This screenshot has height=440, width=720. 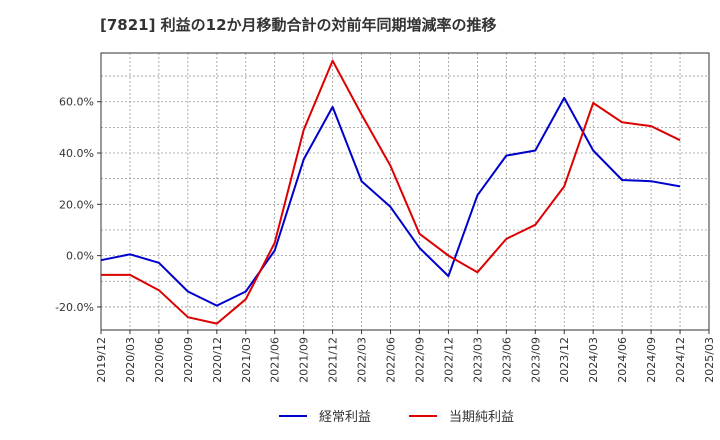 I want to click on x-tick-label: 2020/03, so click(x=130, y=360).